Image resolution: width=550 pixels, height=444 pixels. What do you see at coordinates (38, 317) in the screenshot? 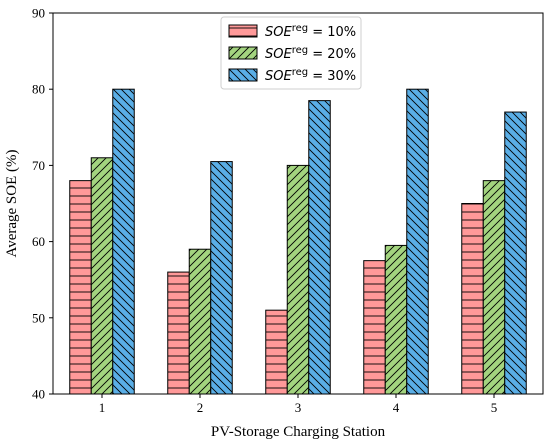
I see `y-tick-label: 50` at bounding box center [38, 317].